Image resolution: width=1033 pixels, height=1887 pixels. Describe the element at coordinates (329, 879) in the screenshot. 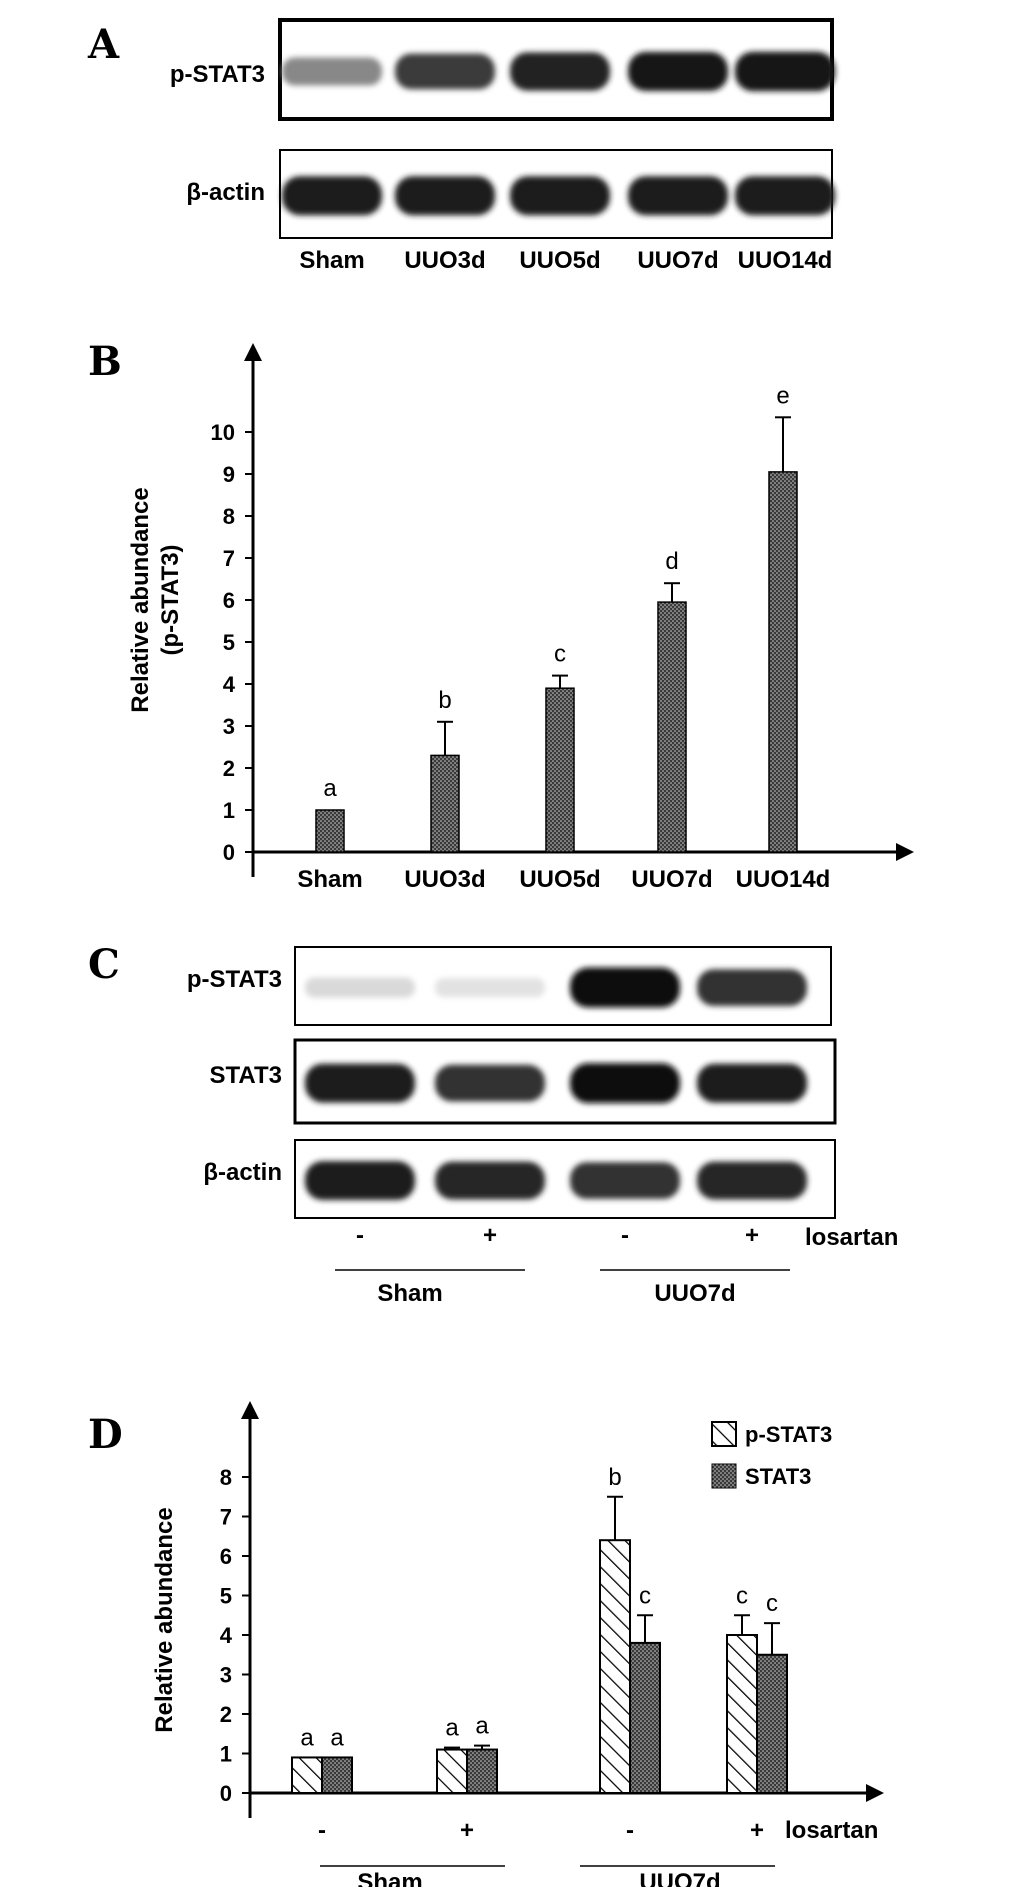

I see `category-label: Sham` at that location.